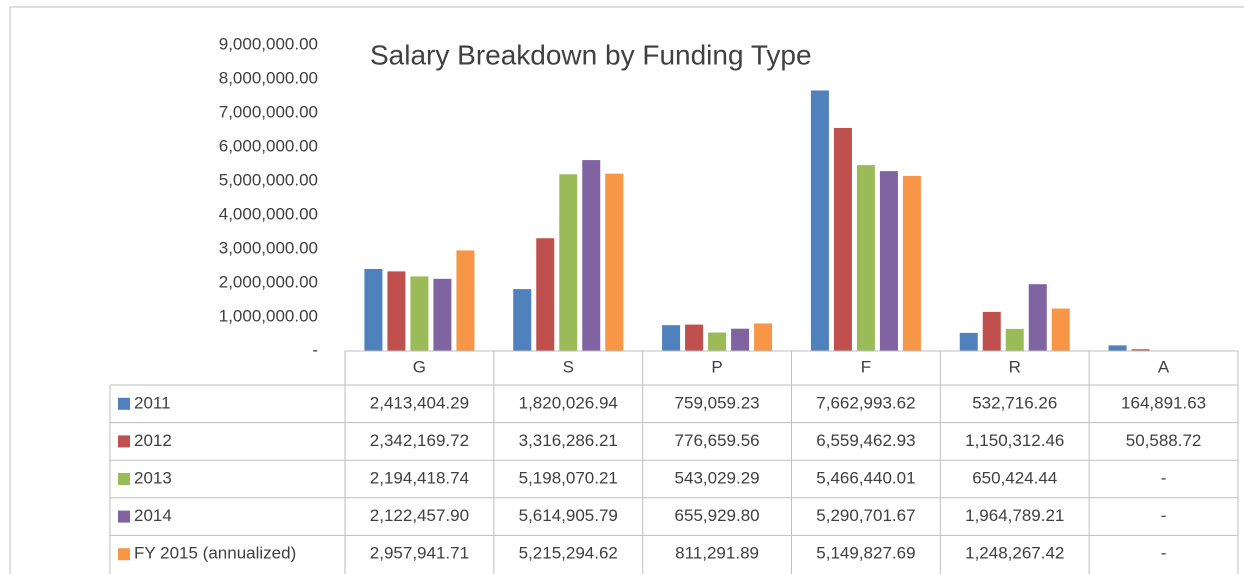 This screenshot has height=574, width=1244. I want to click on x-tick-label: G, so click(419, 366).